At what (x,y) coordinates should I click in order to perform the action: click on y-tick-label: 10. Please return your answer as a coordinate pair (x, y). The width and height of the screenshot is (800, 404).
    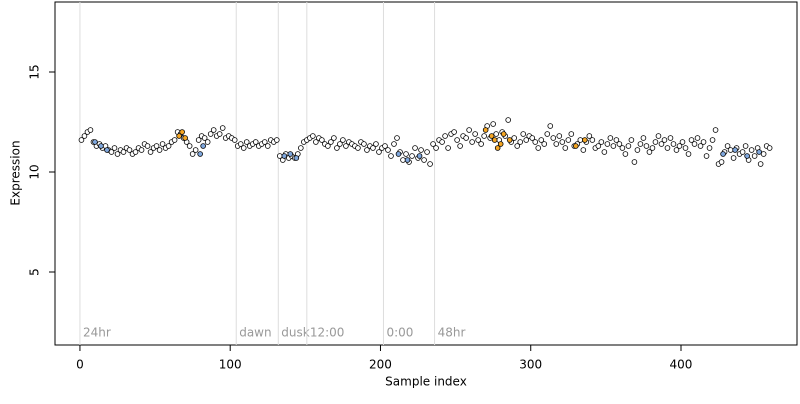
    Looking at the image, I should click on (35, 171).